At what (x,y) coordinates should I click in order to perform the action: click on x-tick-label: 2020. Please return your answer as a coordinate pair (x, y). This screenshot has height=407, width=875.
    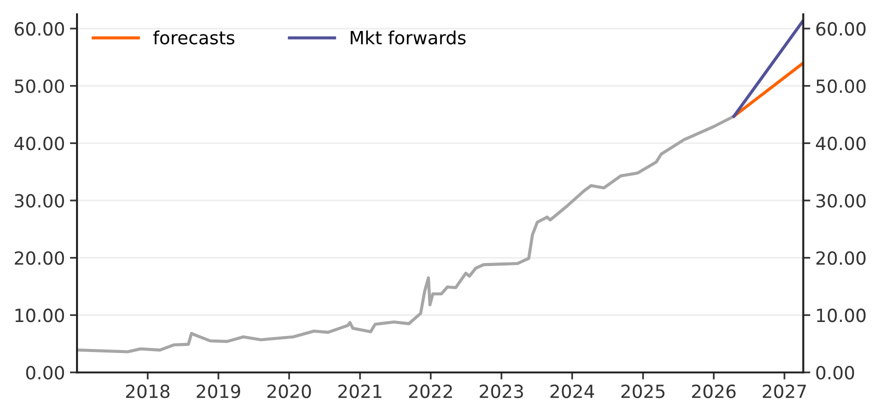
    Looking at the image, I should click on (289, 391).